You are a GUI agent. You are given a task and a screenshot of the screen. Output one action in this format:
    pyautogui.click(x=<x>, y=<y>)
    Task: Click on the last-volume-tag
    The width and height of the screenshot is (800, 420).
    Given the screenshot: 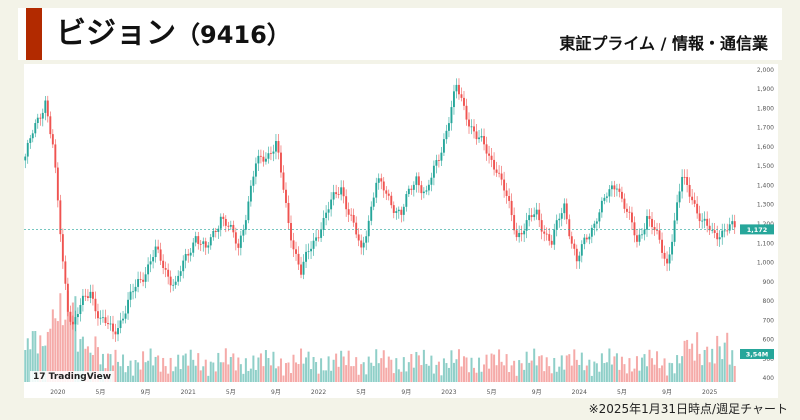 What is the action you would take?
    pyautogui.click(x=757, y=354)
    